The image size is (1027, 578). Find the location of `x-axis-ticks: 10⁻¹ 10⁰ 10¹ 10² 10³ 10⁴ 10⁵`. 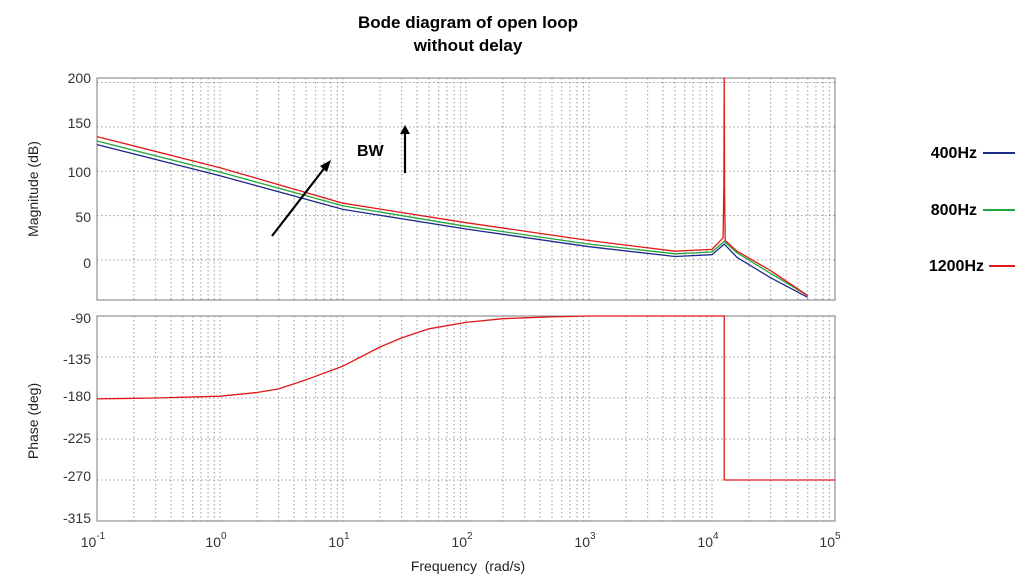

x-axis-ticks: 10⁻¹ 10⁰ 10¹ 10² 10³ 10⁴ 10⁵ is located at coordinates (461, 540).